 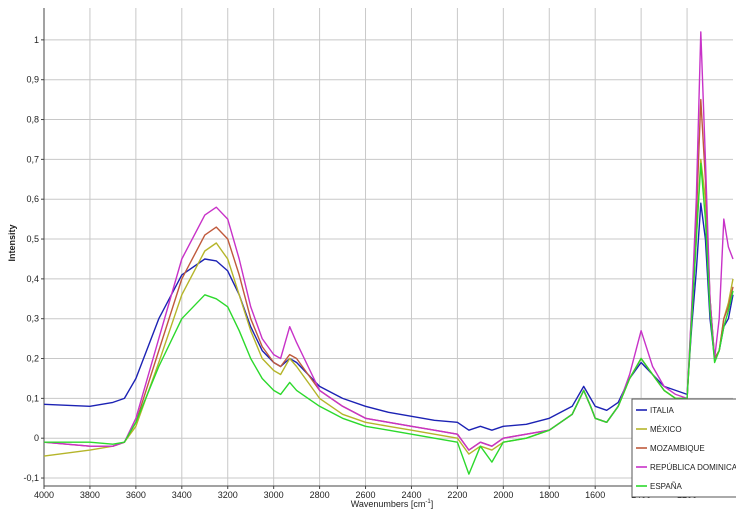 I want to click on x-tick-label: 3400, so click(x=182, y=495).